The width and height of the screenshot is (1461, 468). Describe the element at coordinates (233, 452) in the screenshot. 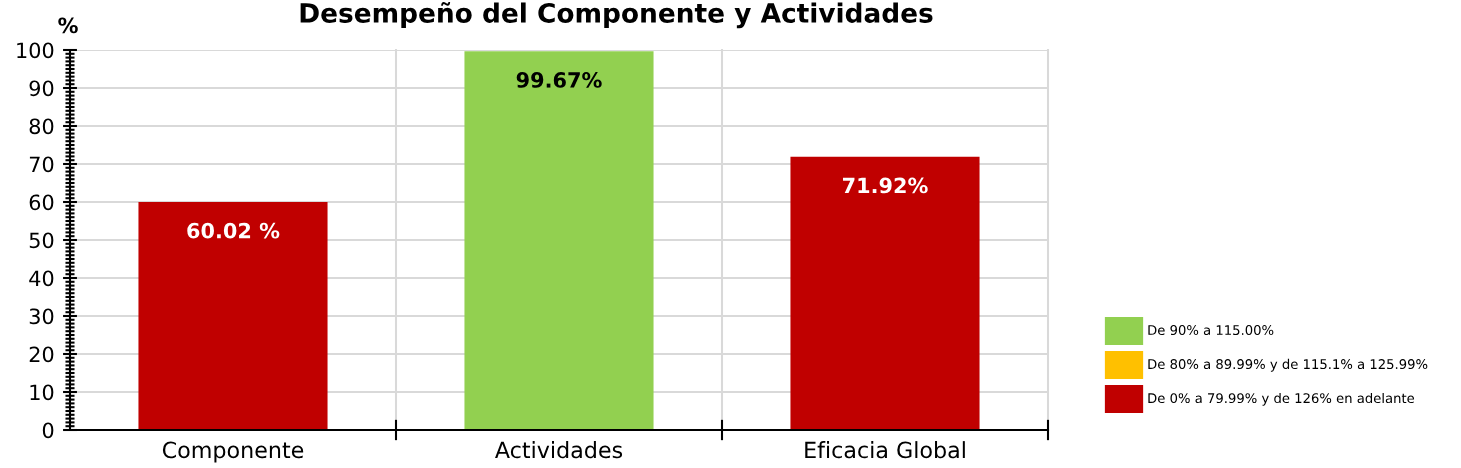

I see `x-tick-label: Componente` at that location.